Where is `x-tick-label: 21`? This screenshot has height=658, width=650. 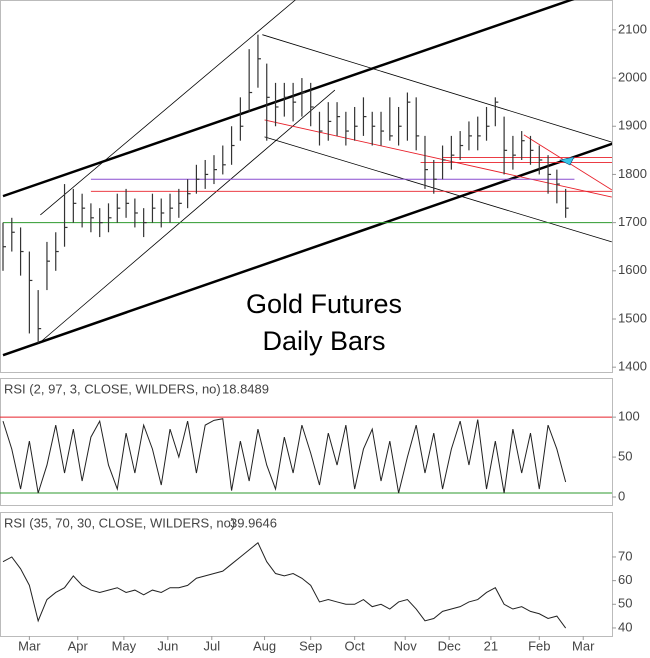 x-tick-label: 21 is located at coordinates (491, 645).